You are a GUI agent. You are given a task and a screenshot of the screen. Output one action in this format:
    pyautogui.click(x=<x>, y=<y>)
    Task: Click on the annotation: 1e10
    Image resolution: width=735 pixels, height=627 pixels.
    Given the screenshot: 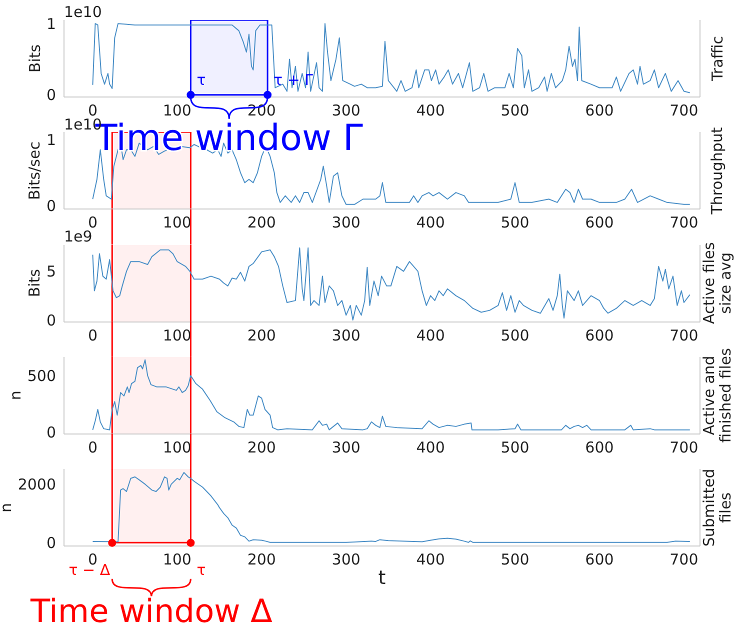 What is the action you would take?
    pyautogui.click(x=83, y=12)
    